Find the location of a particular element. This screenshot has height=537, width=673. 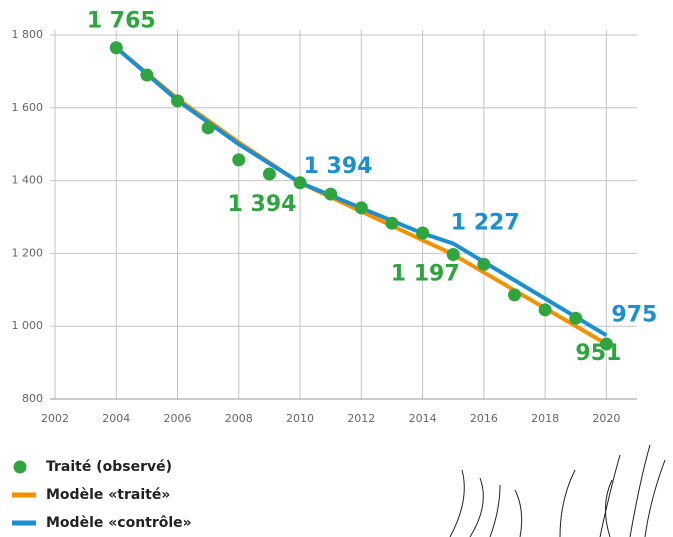

legend-label: Modèle «traité» is located at coordinates (108, 495).